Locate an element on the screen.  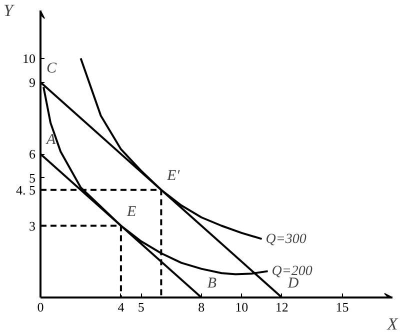
y-axis-title: Y is located at coordinates (9, 10).